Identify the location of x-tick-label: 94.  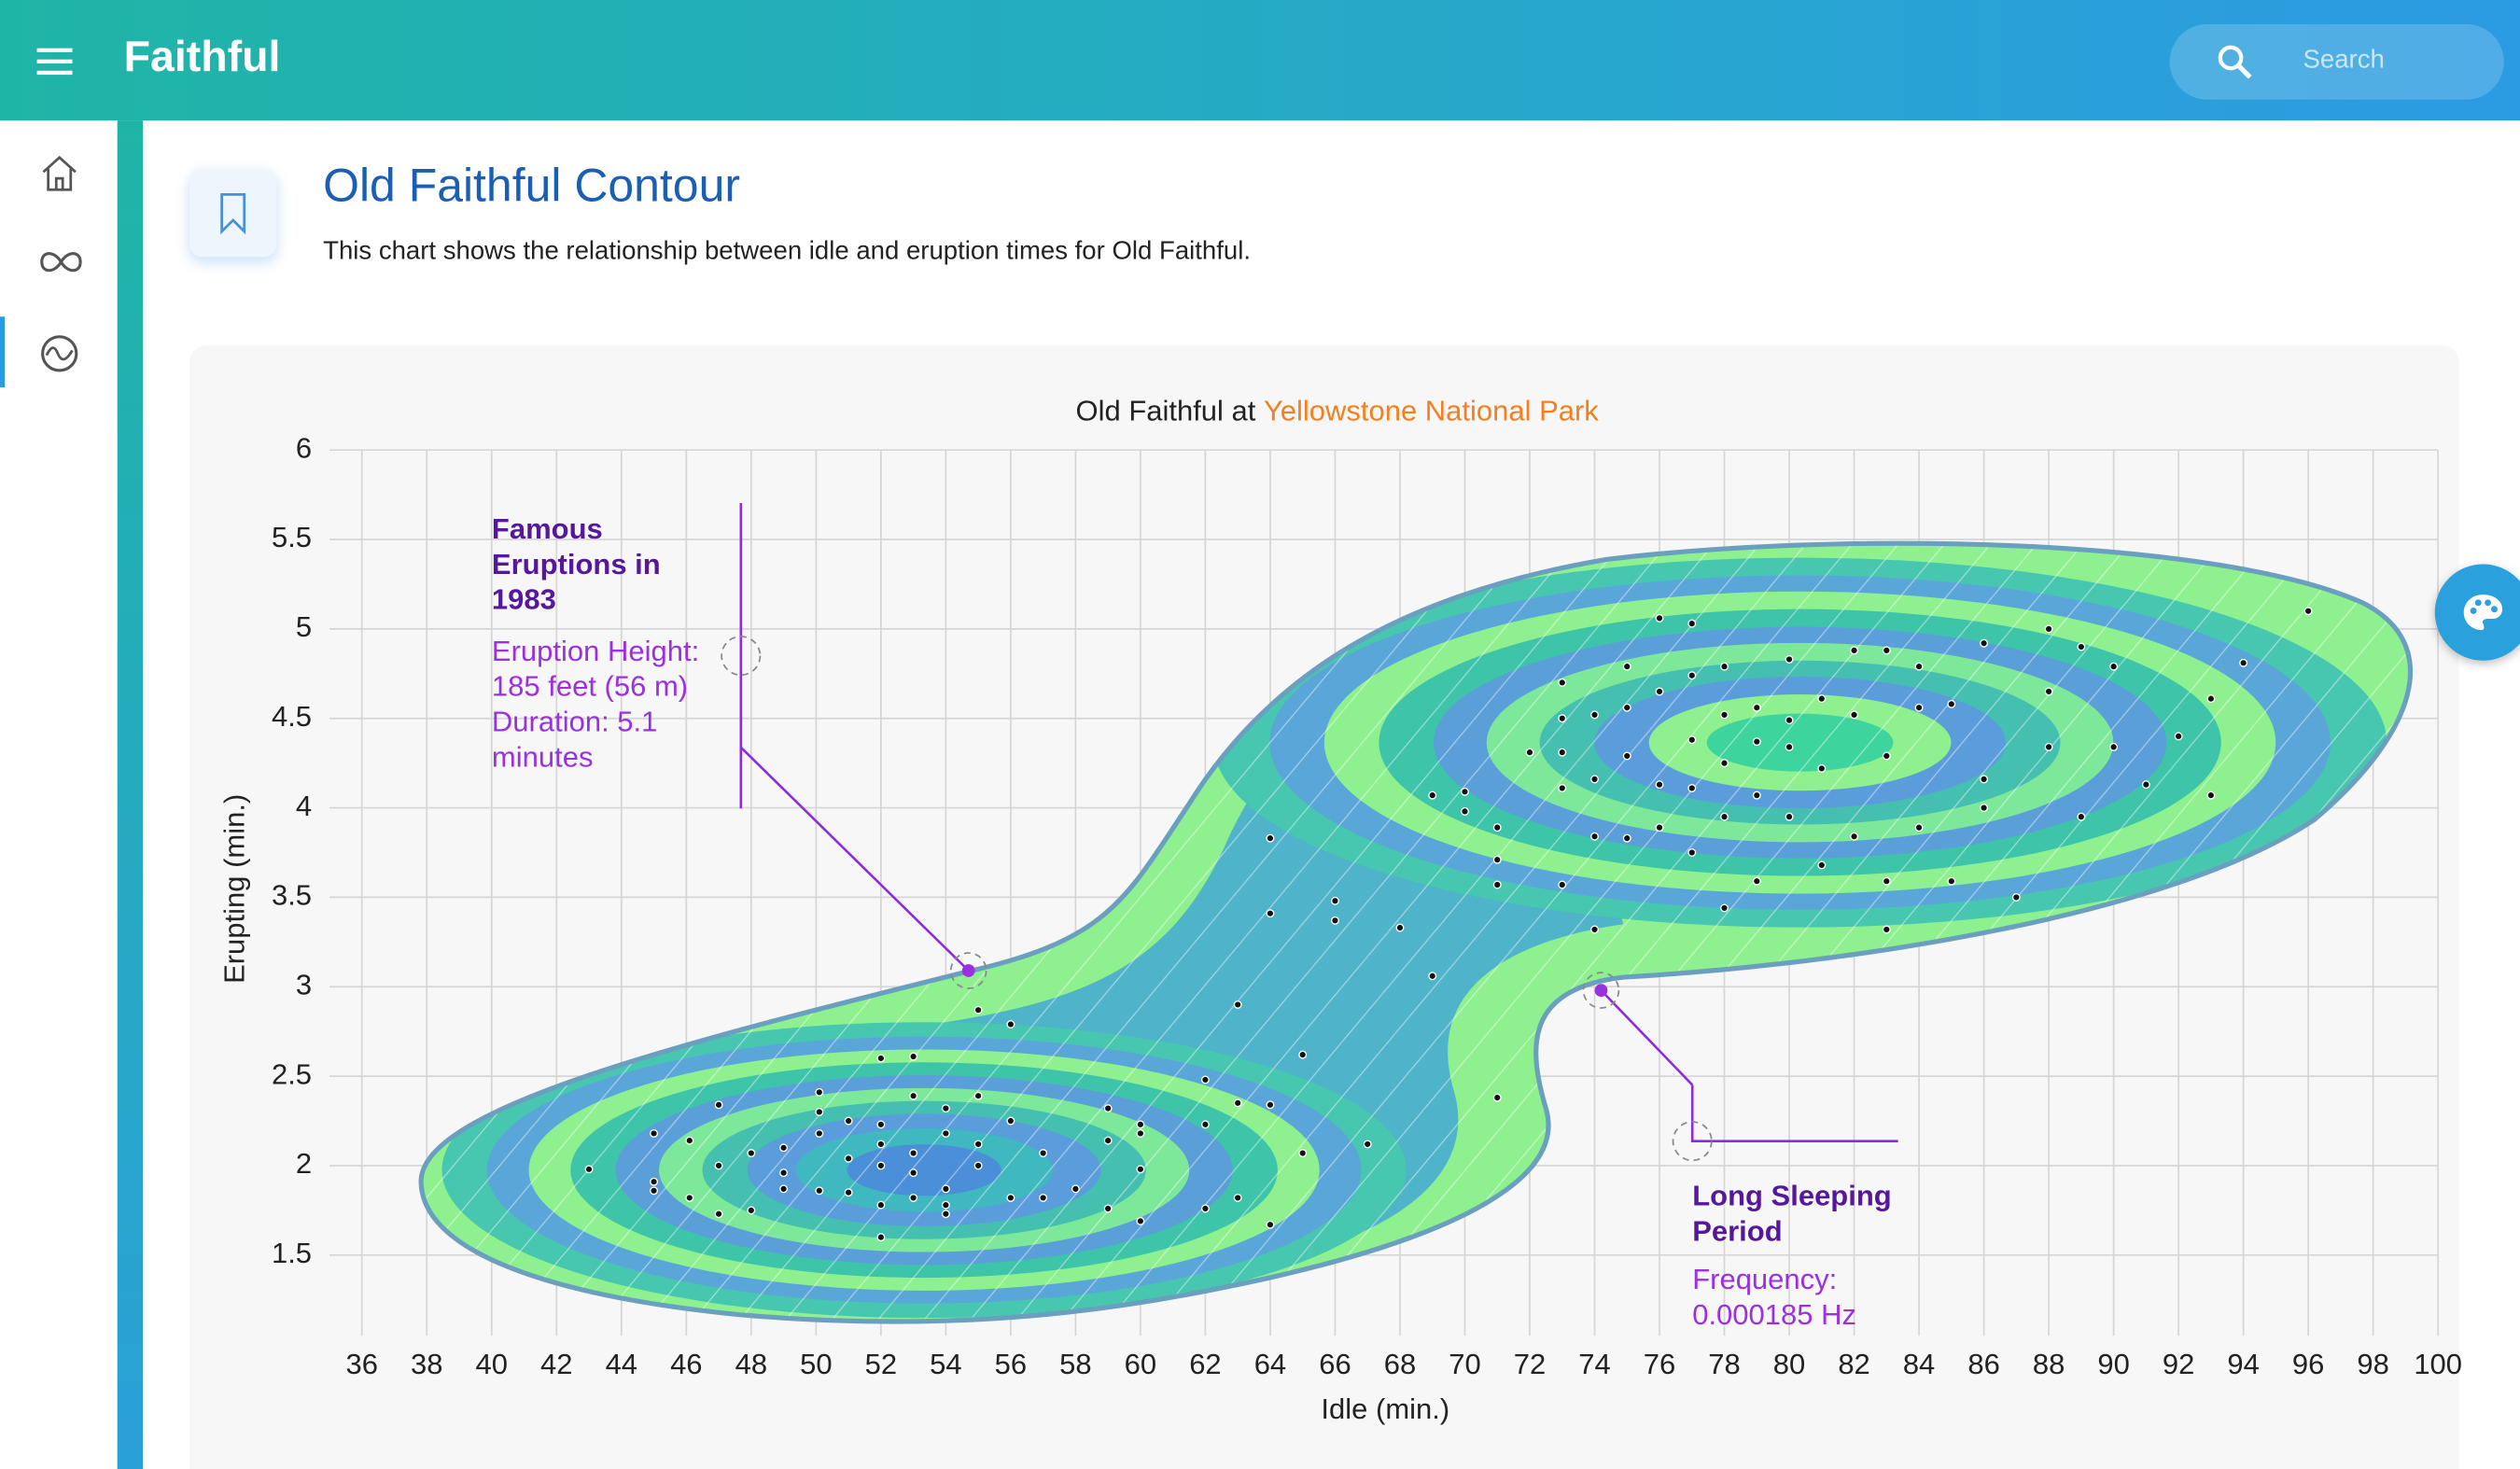
(2243, 1364).